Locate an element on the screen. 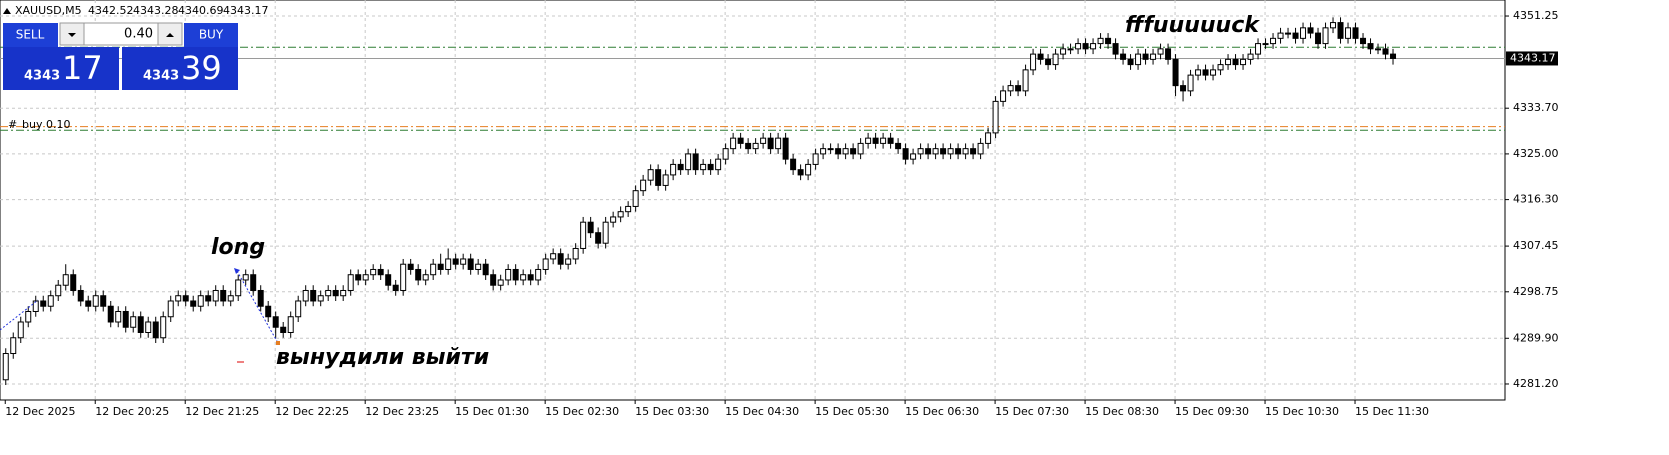 Image resolution: width=1669 pixels, height=455 pixels. x-tick-label: 12 Dec 22:25 is located at coordinates (312, 411).